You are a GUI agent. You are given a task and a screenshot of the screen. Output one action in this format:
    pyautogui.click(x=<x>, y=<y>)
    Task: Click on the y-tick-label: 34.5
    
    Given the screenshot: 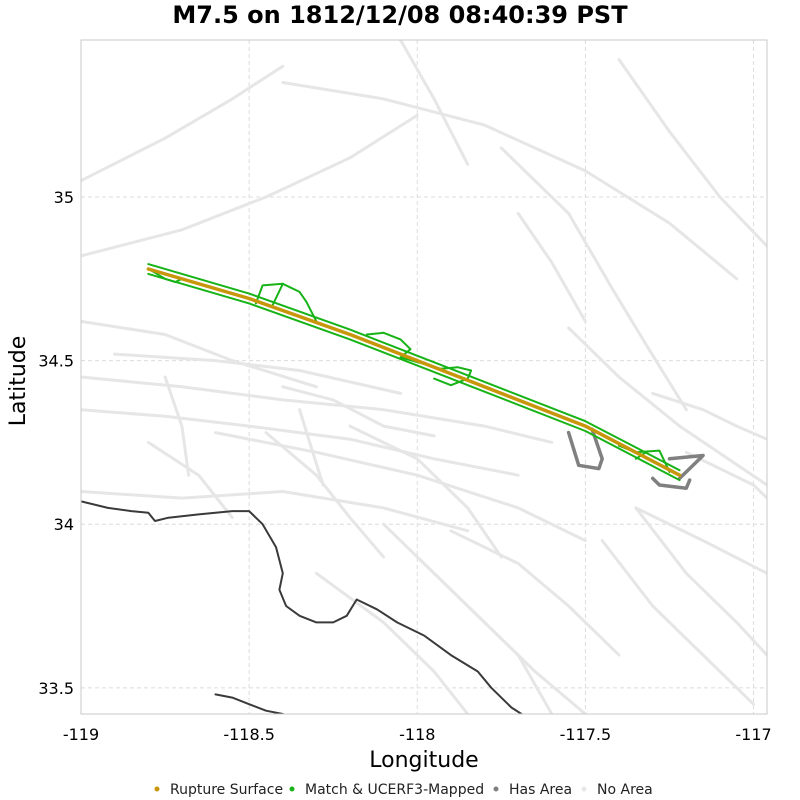 What is the action you would take?
    pyautogui.click(x=56, y=361)
    